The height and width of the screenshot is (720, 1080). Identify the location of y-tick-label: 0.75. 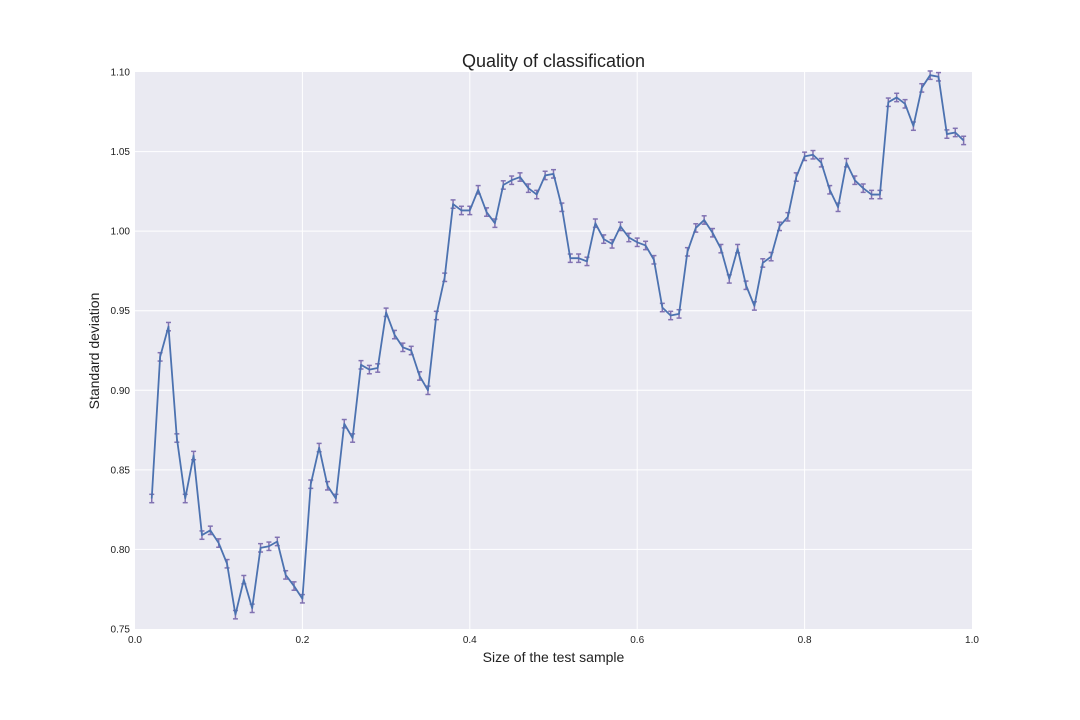
(121, 630).